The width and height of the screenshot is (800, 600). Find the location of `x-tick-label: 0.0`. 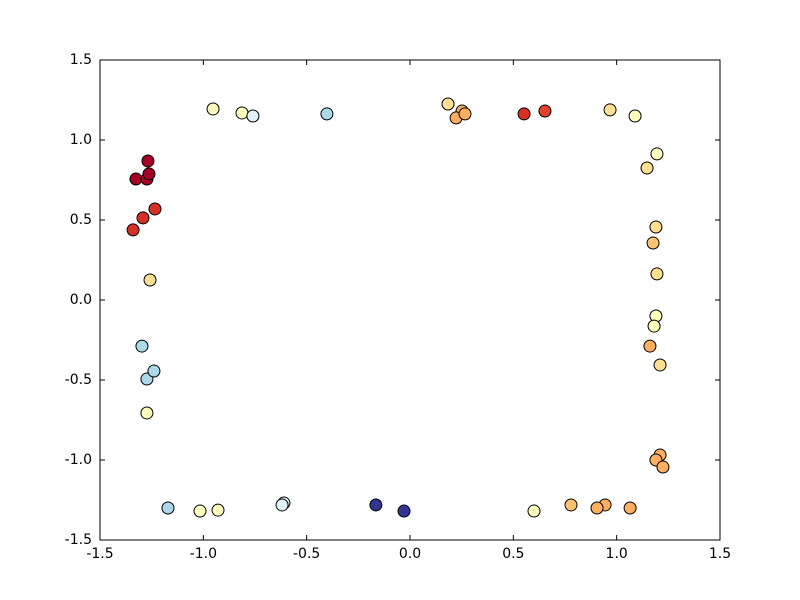

x-tick-label: 0.0 is located at coordinates (410, 554).